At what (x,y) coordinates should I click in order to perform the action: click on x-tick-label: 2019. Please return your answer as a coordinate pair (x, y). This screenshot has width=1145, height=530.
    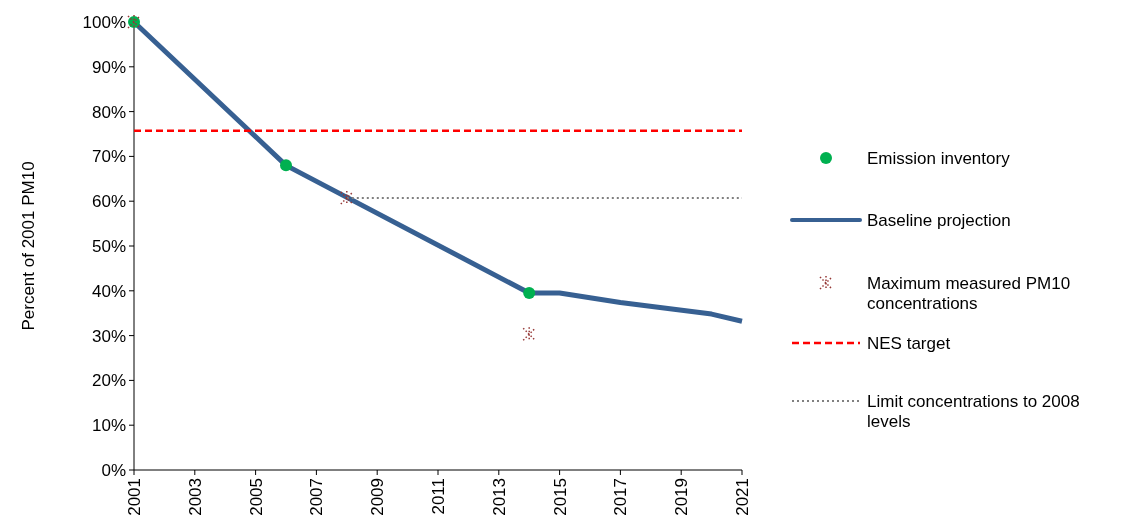
    Looking at the image, I should click on (682, 497).